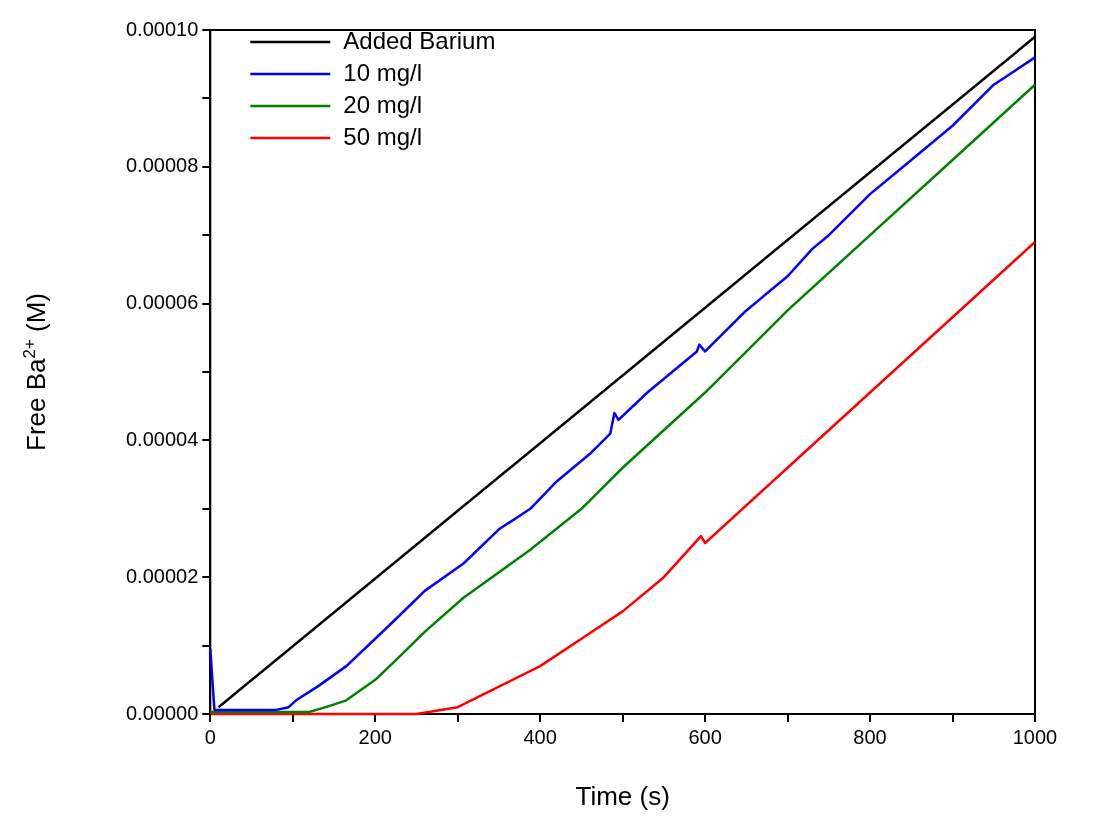 The width and height of the screenshot is (1093, 820). Describe the element at coordinates (705, 736) in the screenshot. I see `x-tick-label: 600` at that location.